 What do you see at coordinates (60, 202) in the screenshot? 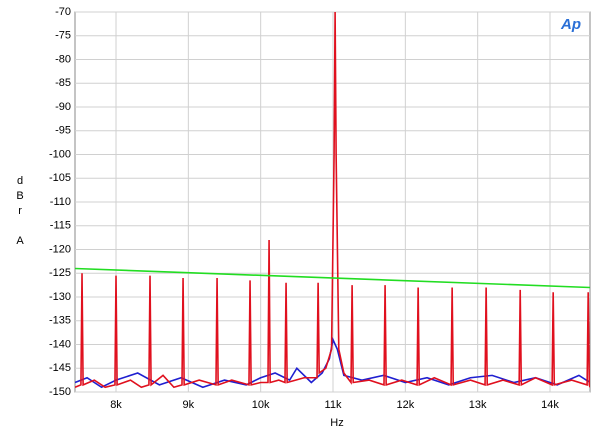
I see `y-tick-label: -110` at bounding box center [60, 202].